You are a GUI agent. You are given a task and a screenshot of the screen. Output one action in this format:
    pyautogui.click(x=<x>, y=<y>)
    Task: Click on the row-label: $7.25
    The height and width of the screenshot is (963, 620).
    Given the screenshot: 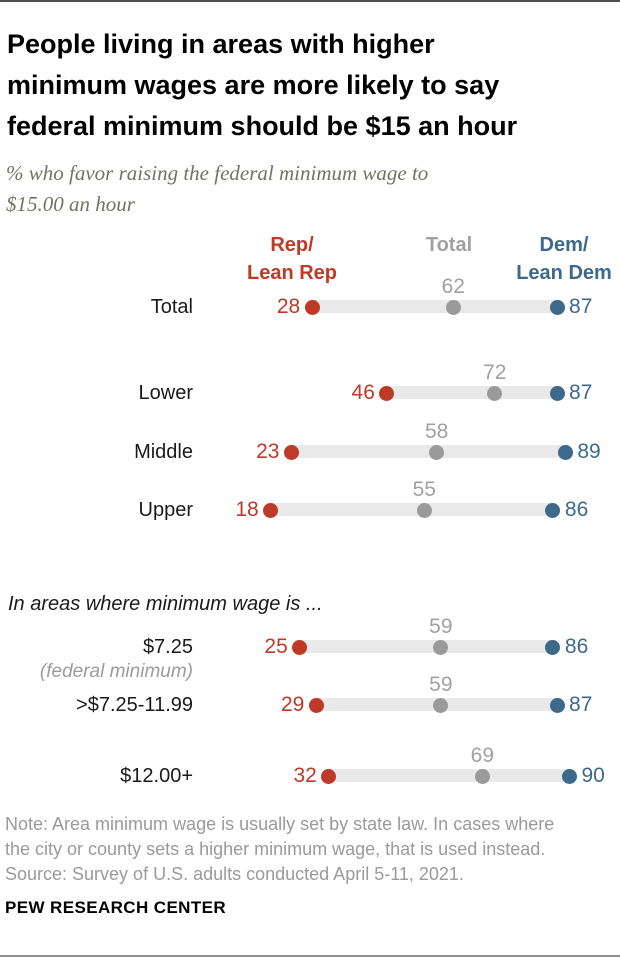 What is the action you would take?
    pyautogui.click(x=167, y=647)
    